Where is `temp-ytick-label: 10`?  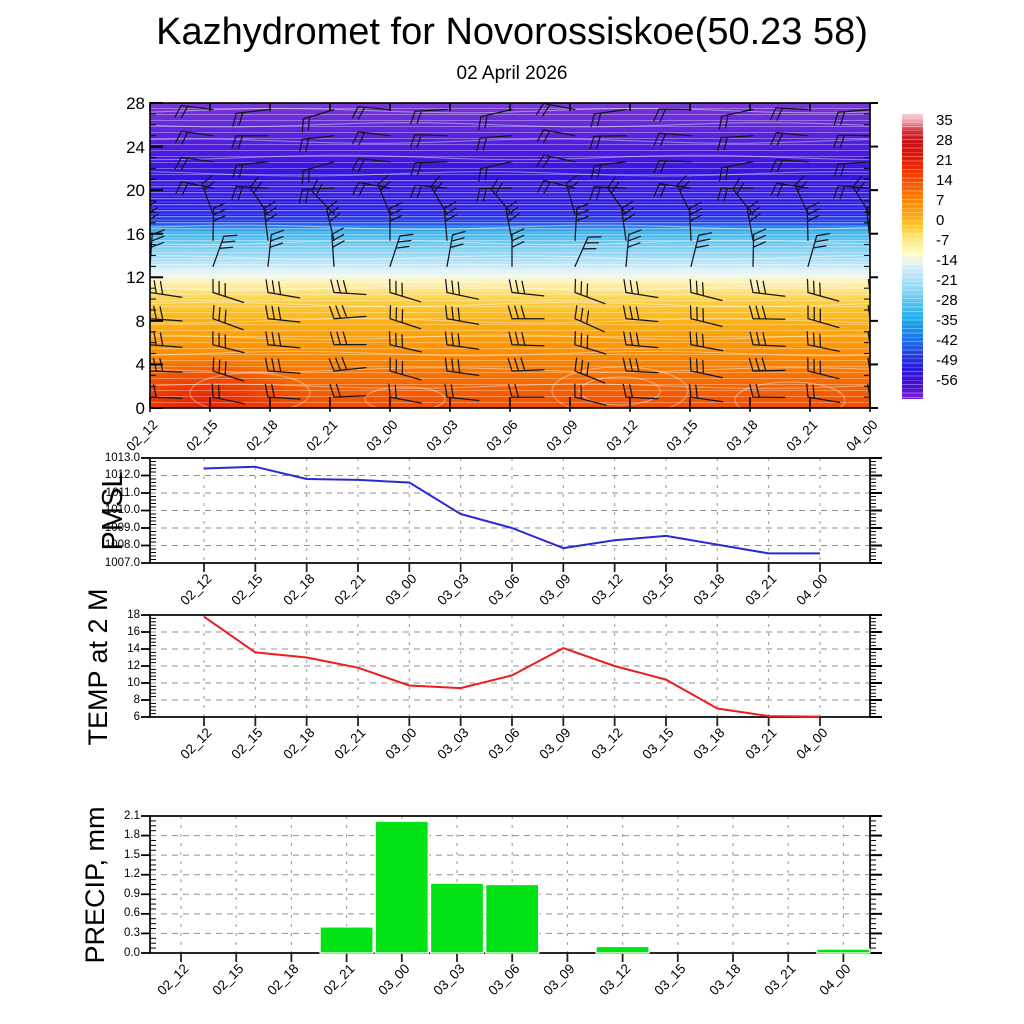 temp-ytick-label: 10 is located at coordinates (133, 682).